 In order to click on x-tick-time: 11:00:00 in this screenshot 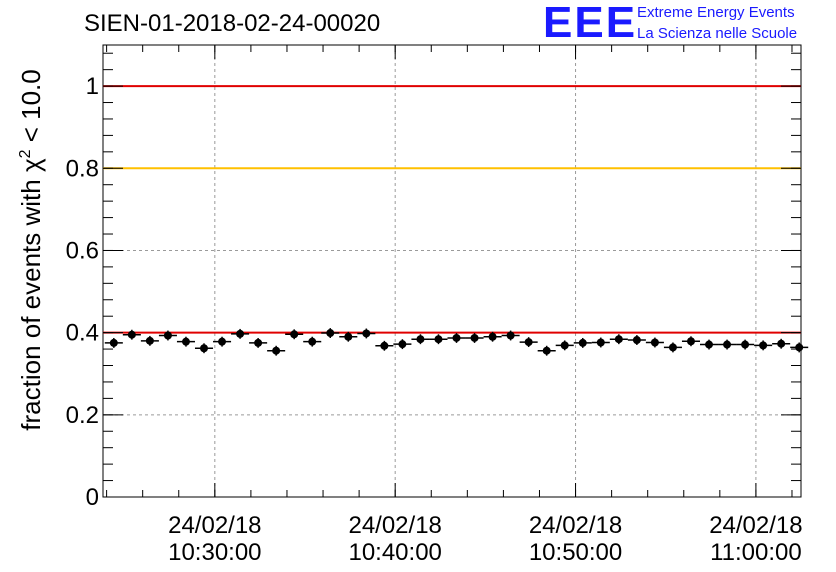, I will do `click(756, 552)`.